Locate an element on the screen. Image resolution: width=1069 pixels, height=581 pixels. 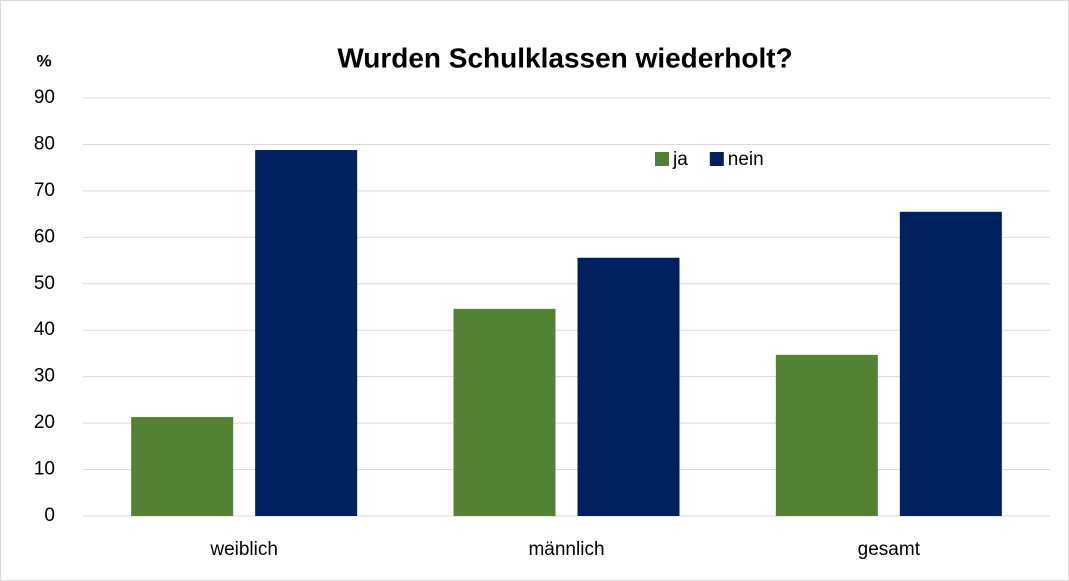
x-tick-label: gesamt is located at coordinates (889, 549).